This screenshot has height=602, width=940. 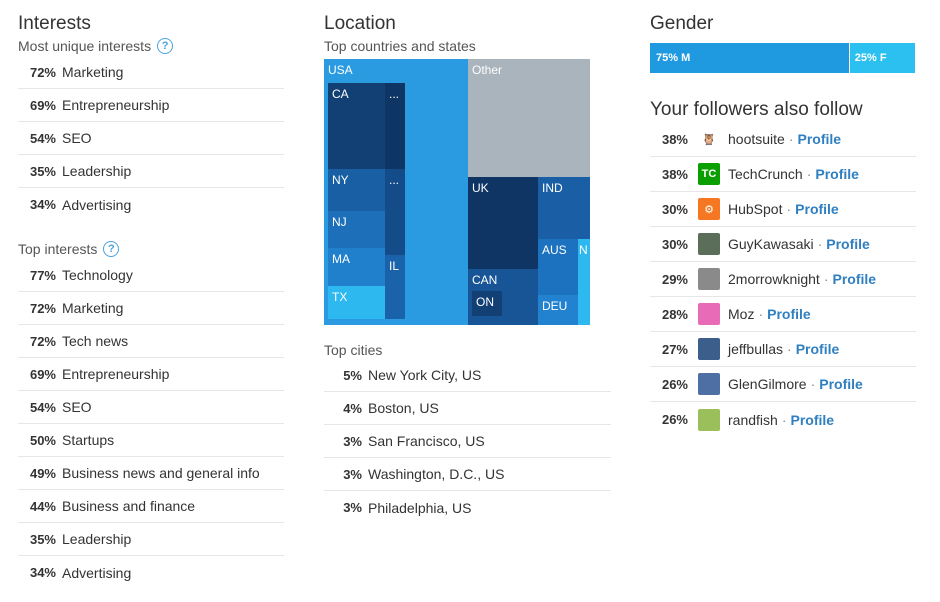 What do you see at coordinates (771, 244) in the screenshot?
I see `account-name: GuyKawasaki` at bounding box center [771, 244].